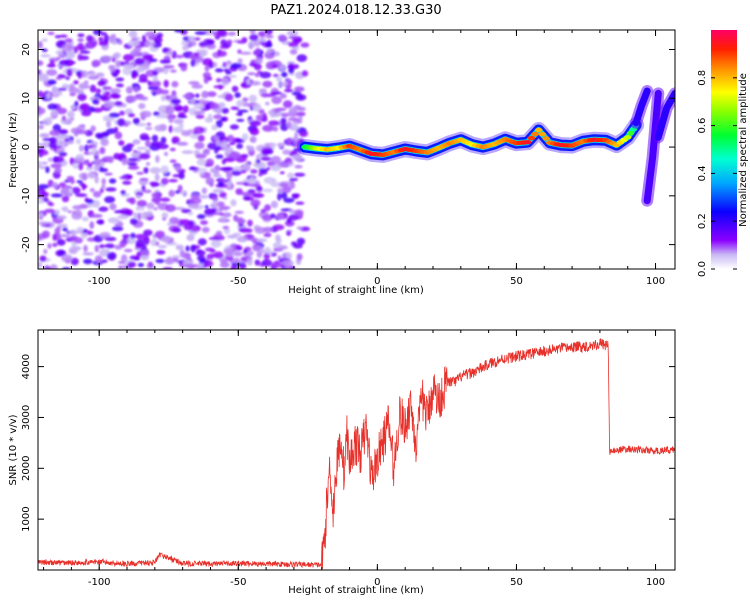 Image resolution: width=750 pixels, height=600 pixels. I want to click on spectrogram-x-tick-label: 50, so click(516, 281).